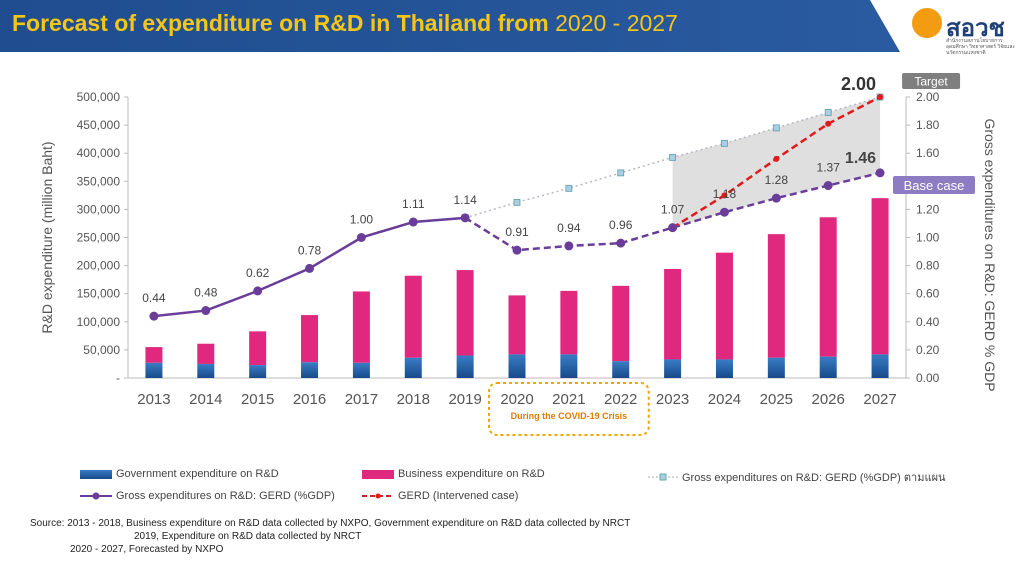  What do you see at coordinates (99, 238) in the screenshot?
I see `y-tick-label-left: 250,000` at bounding box center [99, 238].